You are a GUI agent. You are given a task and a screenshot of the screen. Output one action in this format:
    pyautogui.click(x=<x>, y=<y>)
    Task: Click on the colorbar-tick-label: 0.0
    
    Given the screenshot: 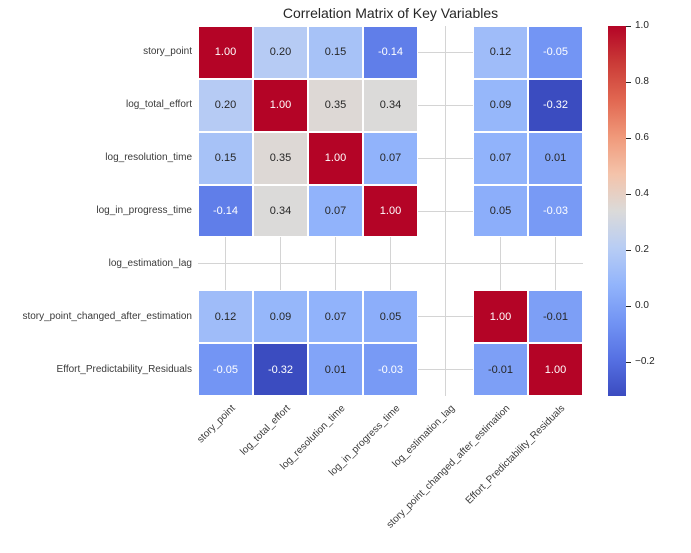 What is the action you would take?
    pyautogui.click(x=642, y=306)
    